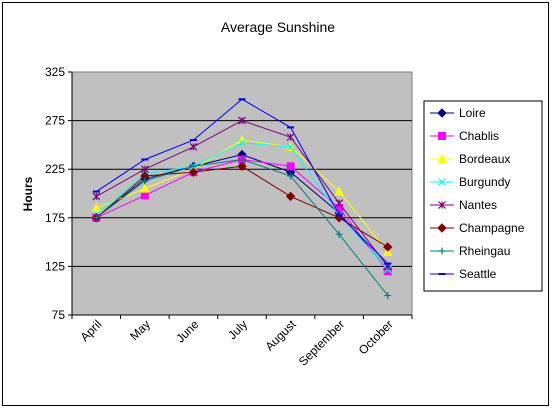  Describe the element at coordinates (55, 169) in the screenshot. I see `y-tick-label: 225` at that location.